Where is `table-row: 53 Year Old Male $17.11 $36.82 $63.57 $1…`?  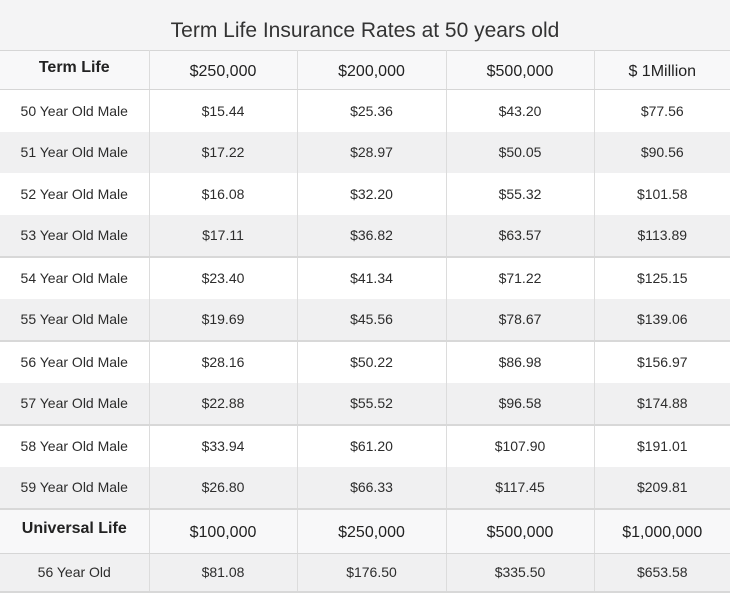 table-row: 53 Year Old Male $17.11 $36.82 $63.57 $1… is located at coordinates (365, 236).